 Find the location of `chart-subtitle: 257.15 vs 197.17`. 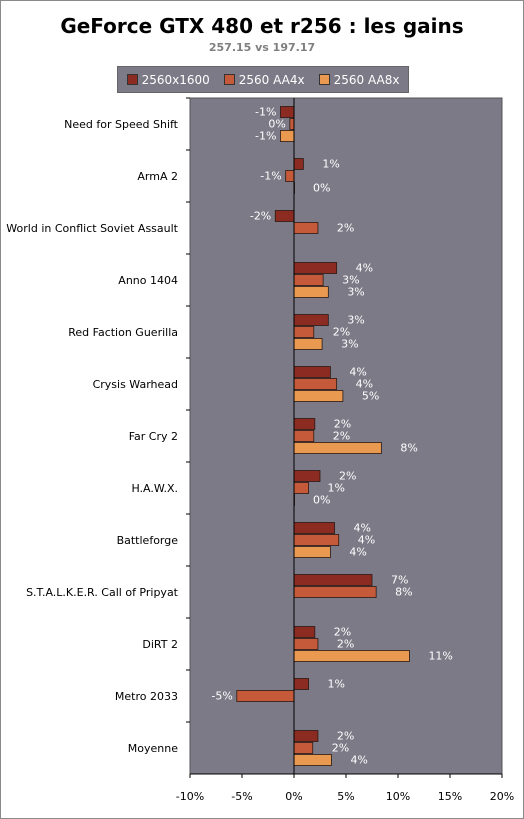

chart-subtitle: 257.15 vs 197.17 is located at coordinates (262, 47).